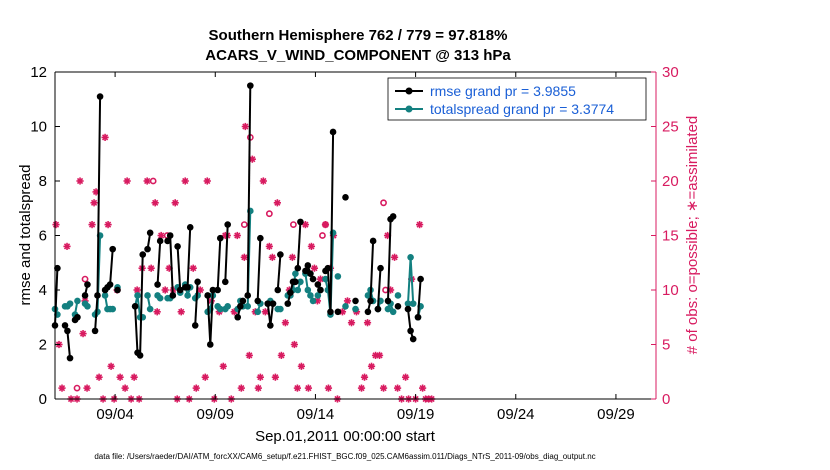 The image size is (830, 470). What do you see at coordinates (666, 345) in the screenshot?
I see `y-right-tick-label-1: 5` at bounding box center [666, 345].